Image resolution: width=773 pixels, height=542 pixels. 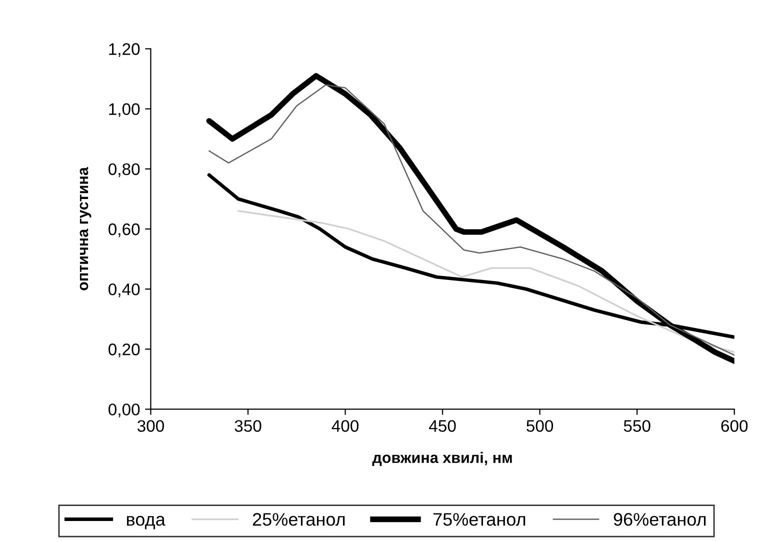 What do you see at coordinates (248, 426) in the screenshot?
I see `x-tick-label: 350` at bounding box center [248, 426].